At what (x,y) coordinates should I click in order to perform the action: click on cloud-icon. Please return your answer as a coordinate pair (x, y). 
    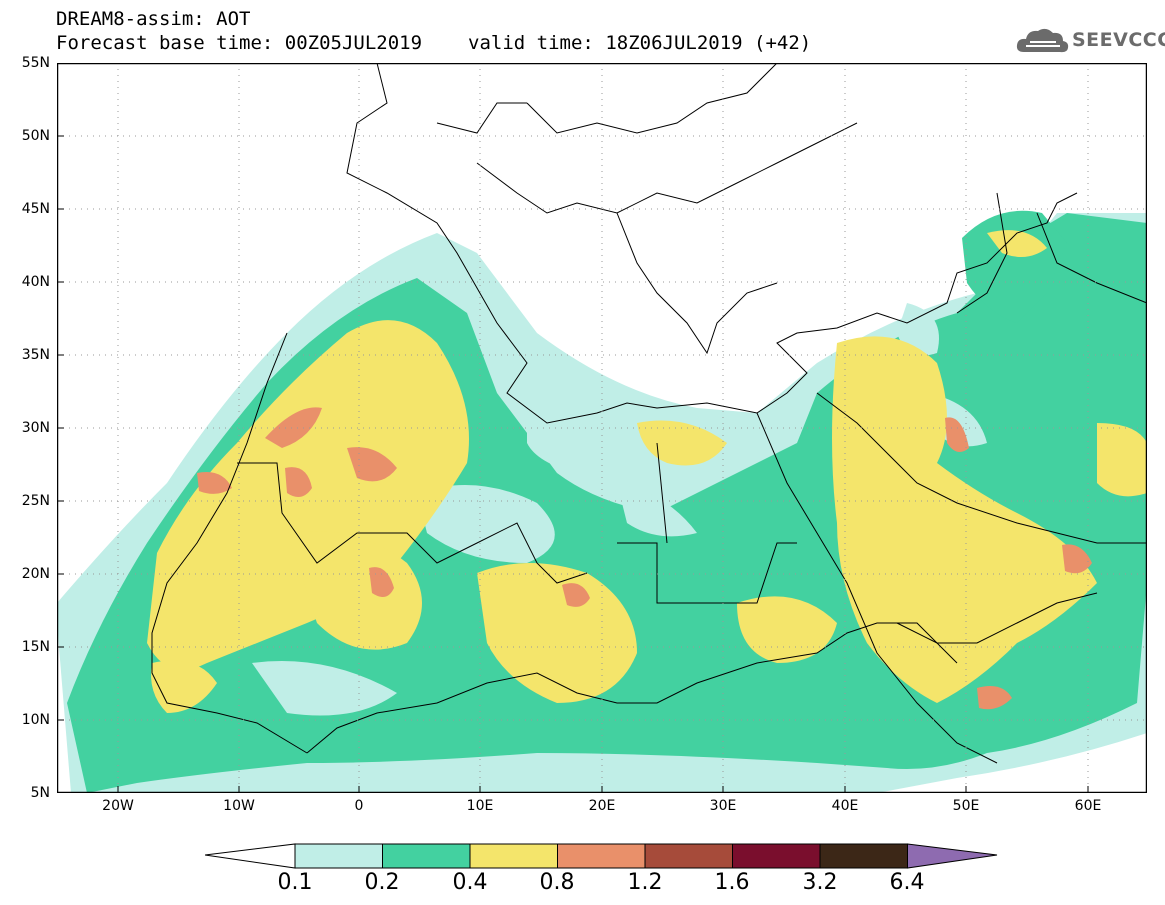
    Looking at the image, I should click on (1042, 40).